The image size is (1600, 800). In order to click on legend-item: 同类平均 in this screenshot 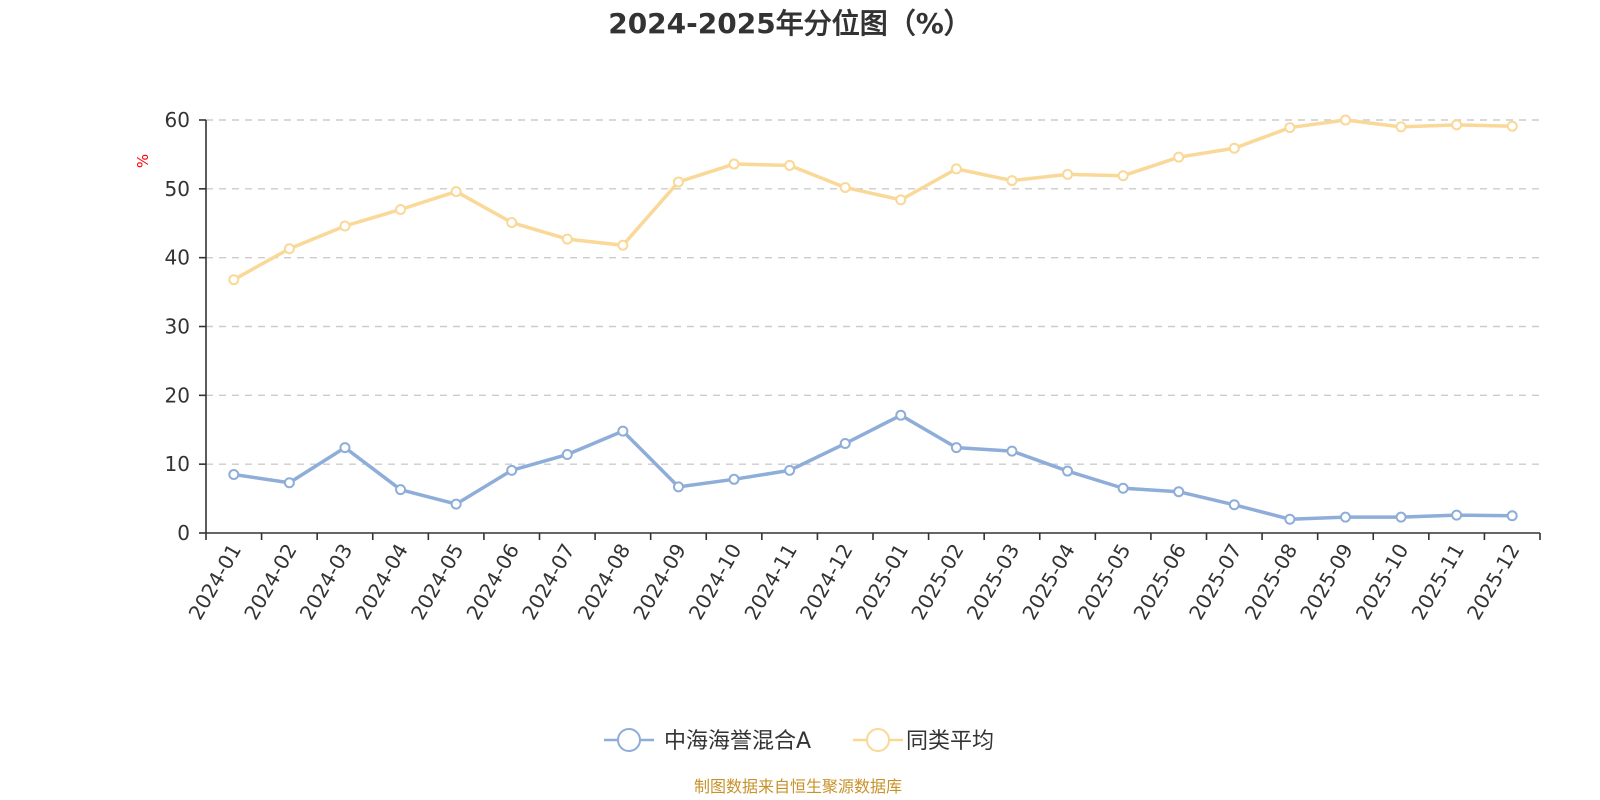, I will do `click(923, 741)`.